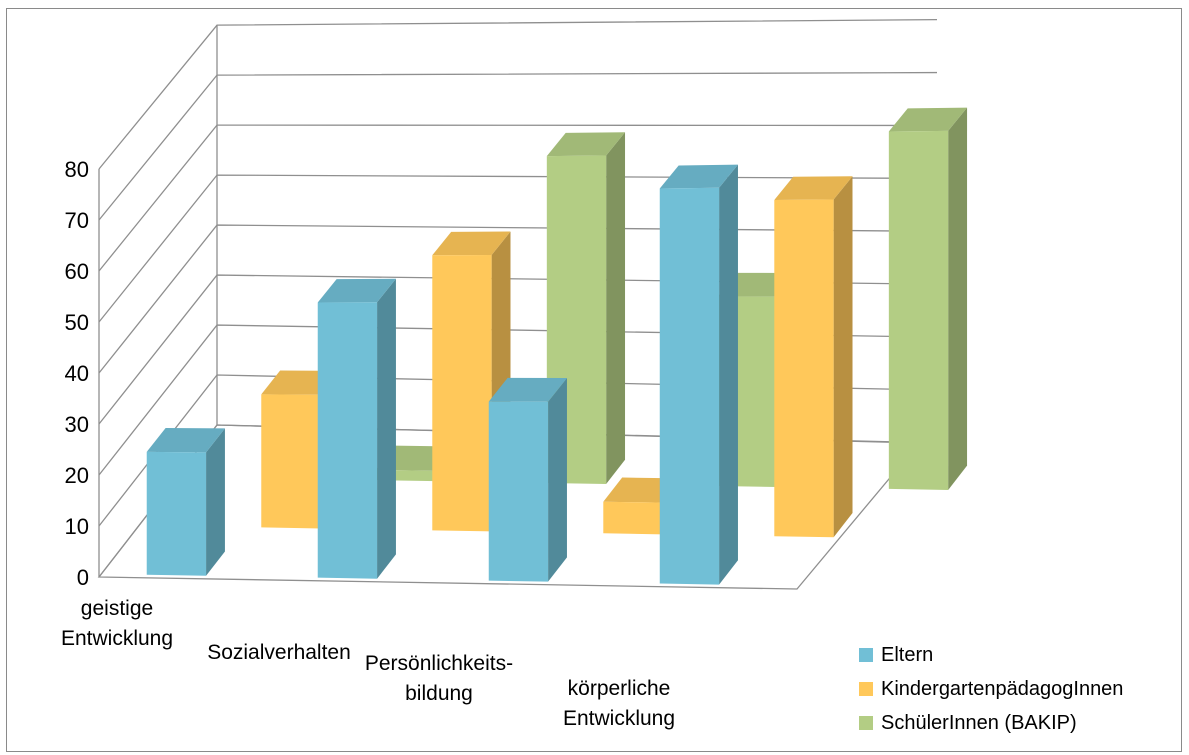 The width and height of the screenshot is (1189, 755). What do you see at coordinates (77, 322) in the screenshot?
I see `y-tick-label: 50` at bounding box center [77, 322].